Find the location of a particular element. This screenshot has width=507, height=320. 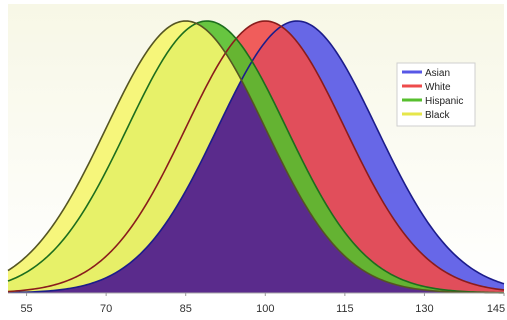

x-tick-label: 55 is located at coordinates (26, 309).